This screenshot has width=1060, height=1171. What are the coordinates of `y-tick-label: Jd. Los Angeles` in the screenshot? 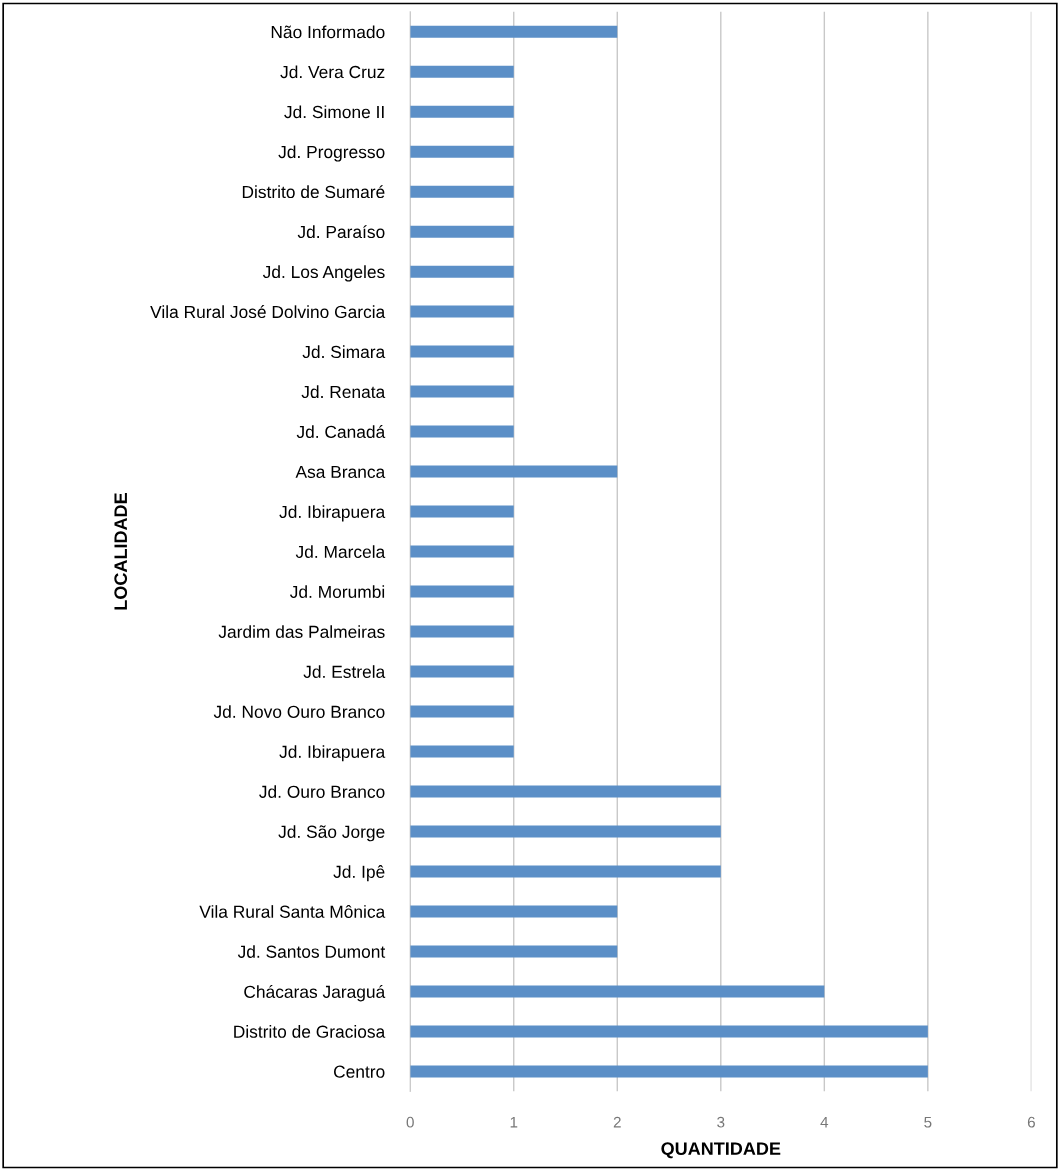 It's located at (323, 273).